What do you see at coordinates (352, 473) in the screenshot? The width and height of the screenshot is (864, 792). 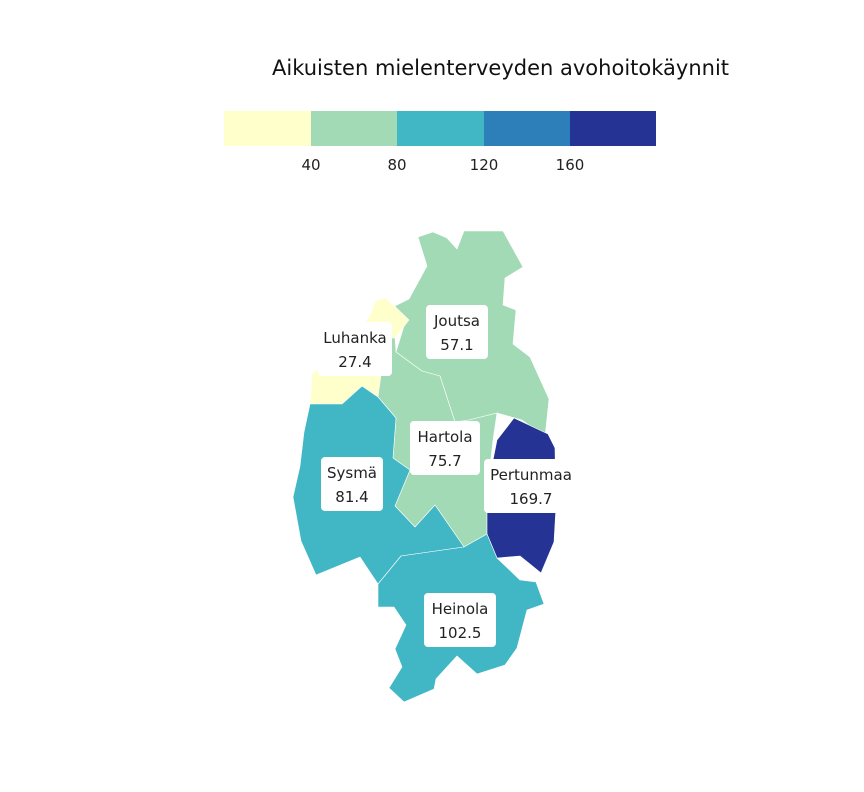 I see `region-name-sysma: Sysmä` at bounding box center [352, 473].